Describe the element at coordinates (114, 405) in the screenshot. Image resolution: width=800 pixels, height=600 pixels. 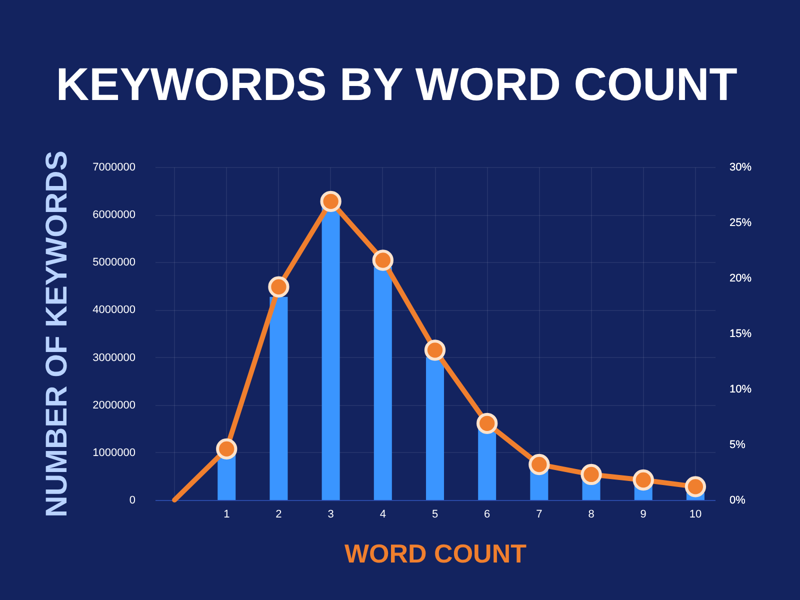
I see `y-tick-label: 2000000` at that location.